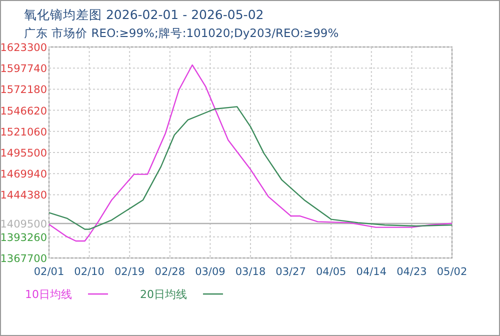 This screenshot has width=500, height=336. Describe the element at coordinates (23, 154) in the screenshot. I see `y-tick-label: 1495500` at that location.